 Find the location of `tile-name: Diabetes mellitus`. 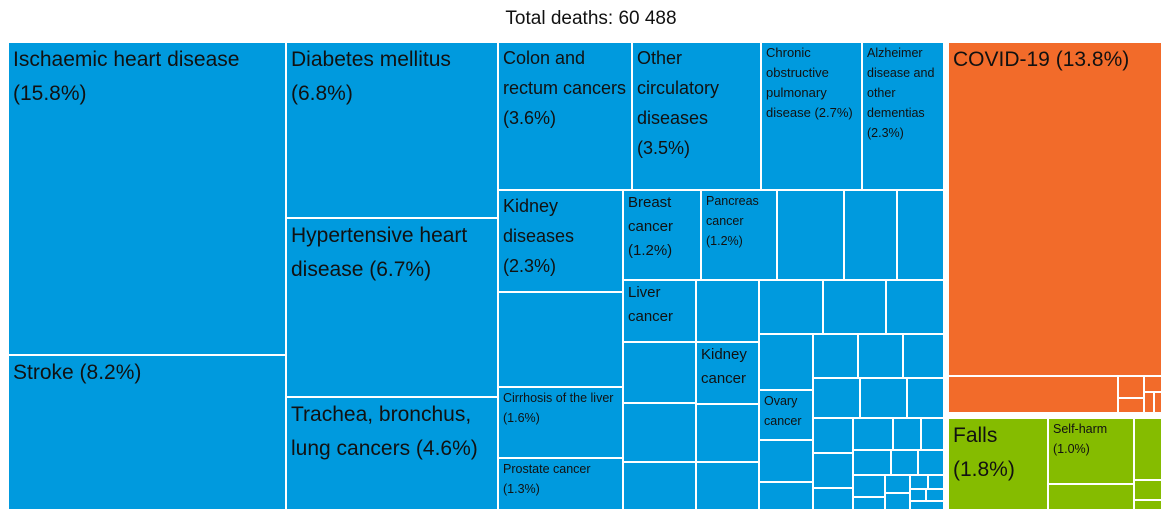

tile-name: Diabetes mellitus is located at coordinates (371, 59).